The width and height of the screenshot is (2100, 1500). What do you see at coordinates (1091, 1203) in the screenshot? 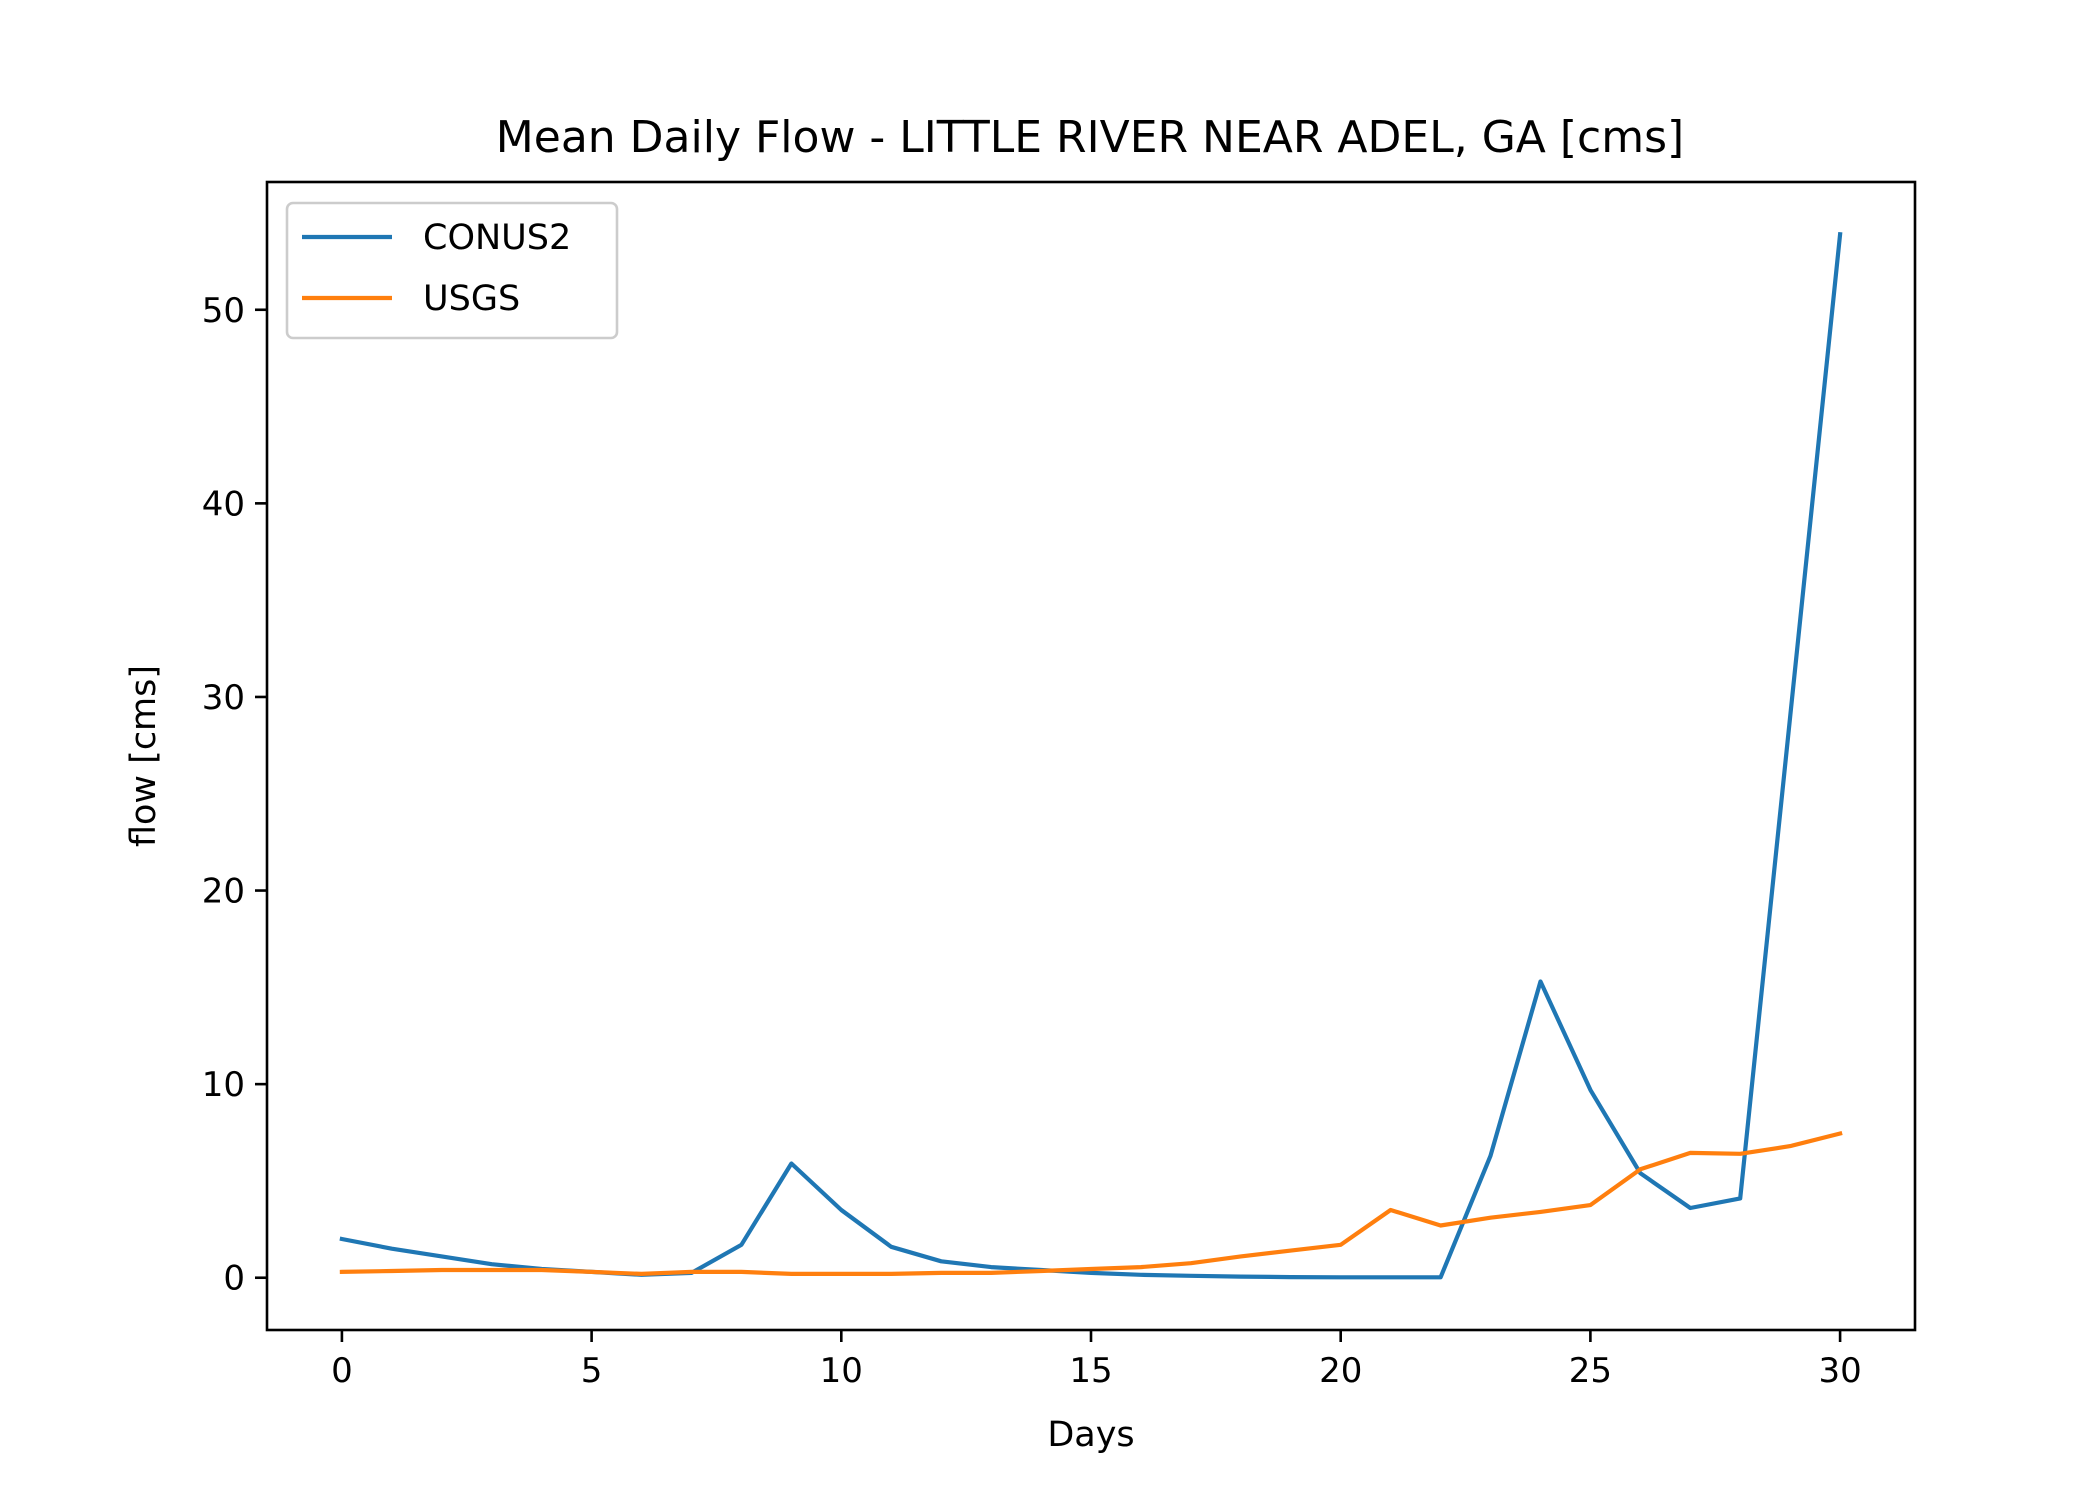
I see `series-line-usgs` at bounding box center [1091, 1203].